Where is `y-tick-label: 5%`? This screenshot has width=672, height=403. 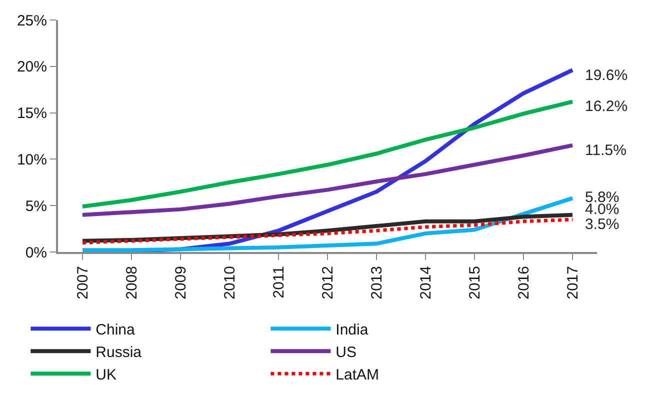 y-tick-label: 5% is located at coordinates (36, 206).